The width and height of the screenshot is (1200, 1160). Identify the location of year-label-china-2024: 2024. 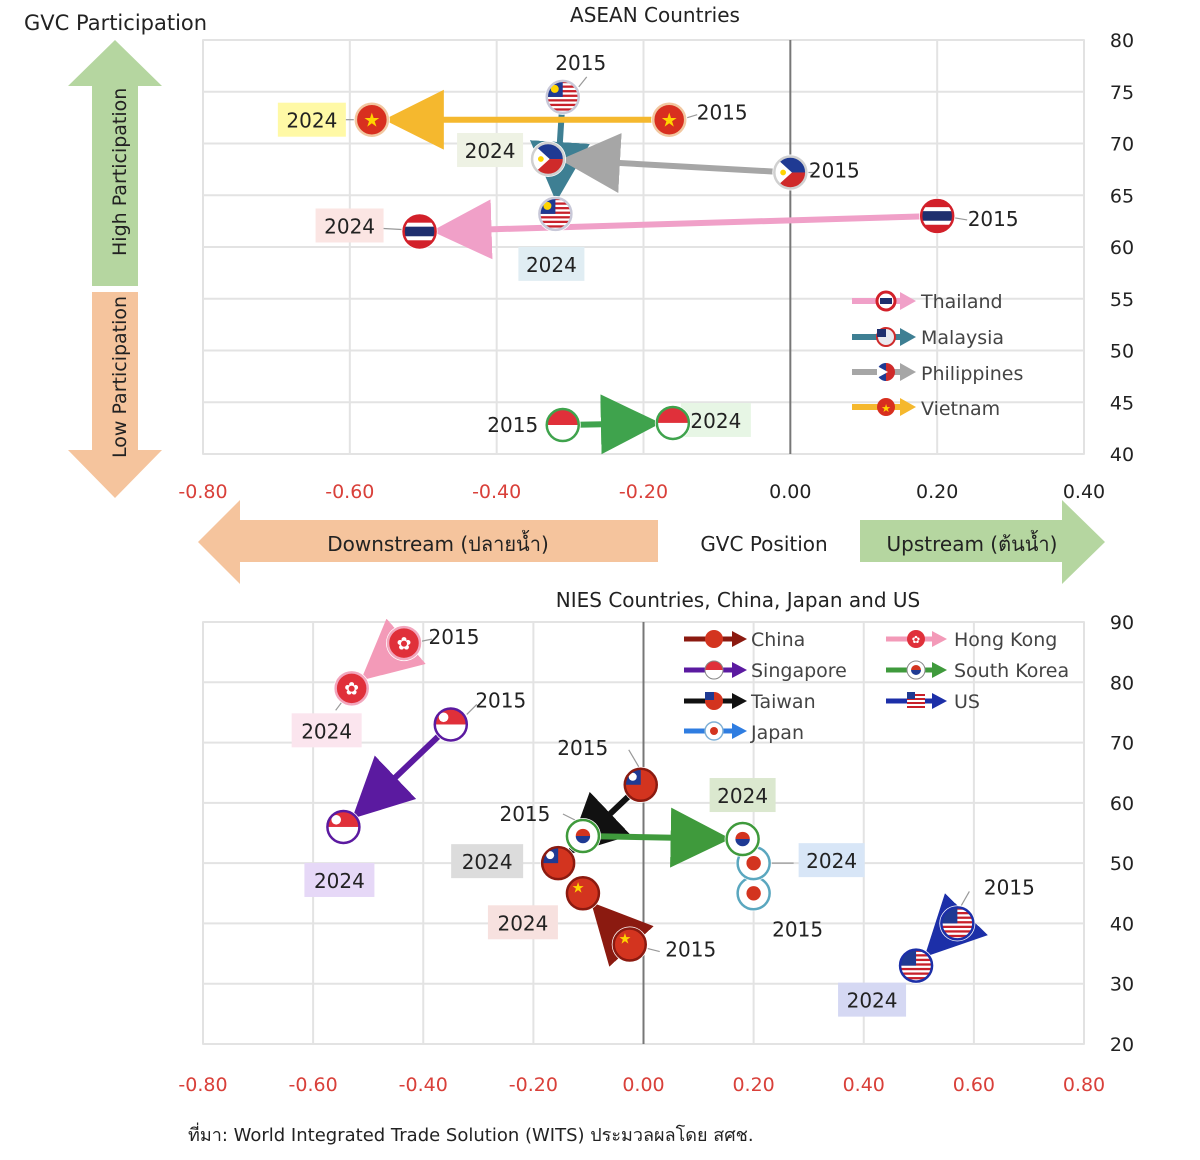
(522, 923).